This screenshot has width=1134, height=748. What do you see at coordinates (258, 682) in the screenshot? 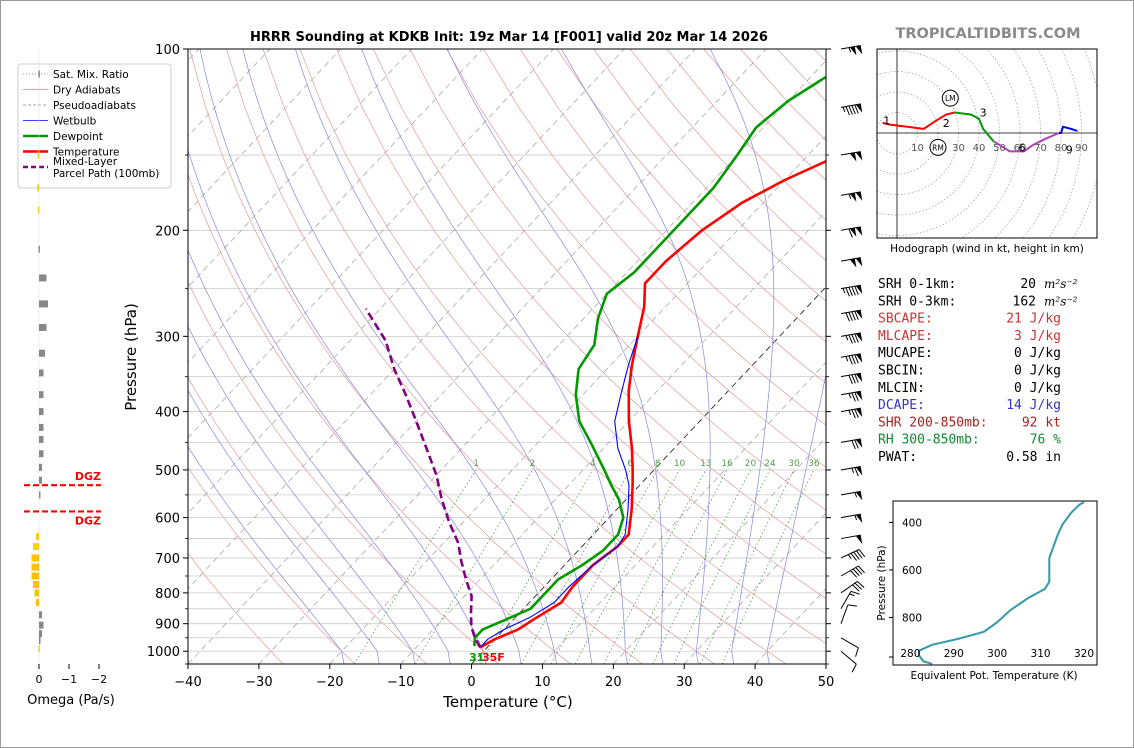
I see `x-tick-label: −30` at bounding box center [258, 682].